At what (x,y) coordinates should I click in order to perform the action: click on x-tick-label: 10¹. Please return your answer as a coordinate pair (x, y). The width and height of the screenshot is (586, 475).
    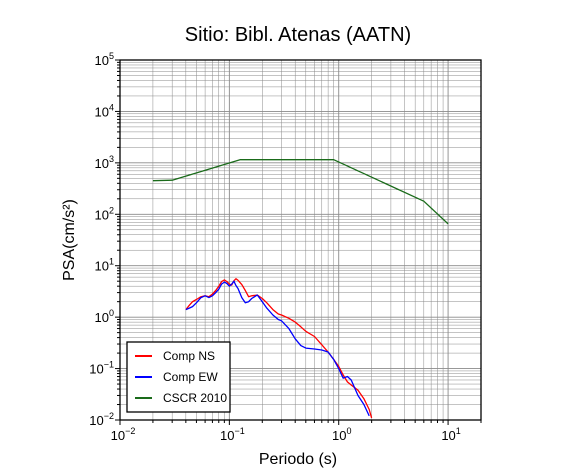
    Looking at the image, I should click on (450, 434).